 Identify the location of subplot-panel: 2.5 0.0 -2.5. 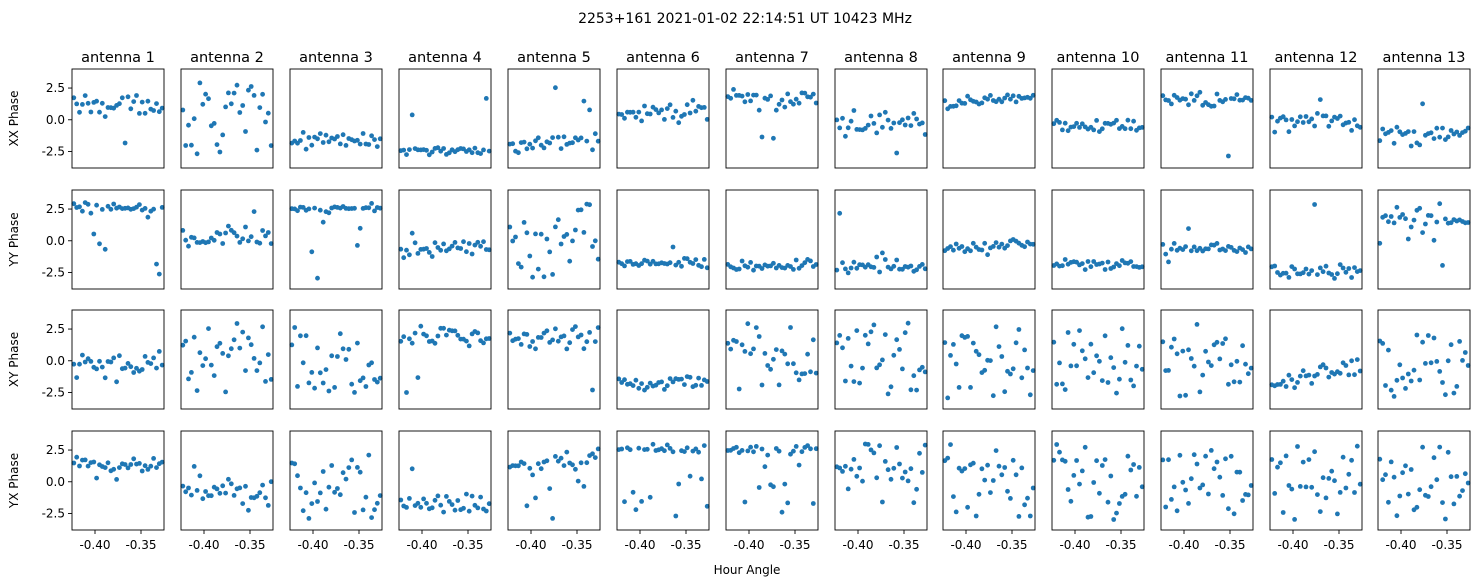
(103, 359).